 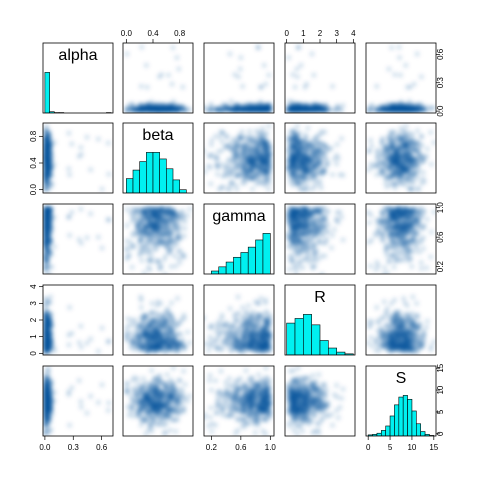 I want to click on panel-gamma-vs-alpha, so click(x=78, y=242).